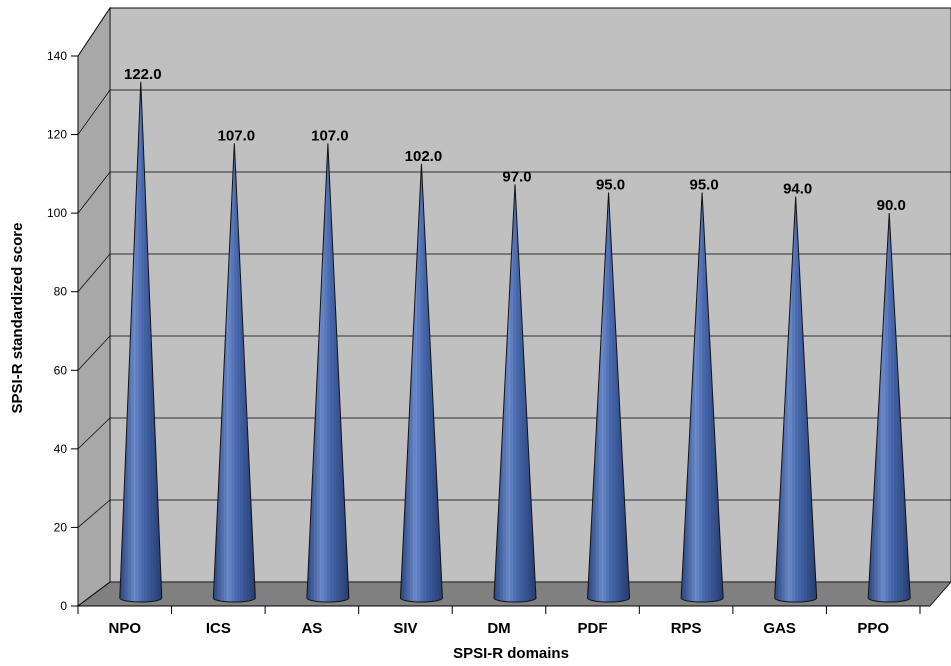 This screenshot has width=951, height=666. What do you see at coordinates (218, 628) in the screenshot?
I see `x-tick-label: ICS` at bounding box center [218, 628].